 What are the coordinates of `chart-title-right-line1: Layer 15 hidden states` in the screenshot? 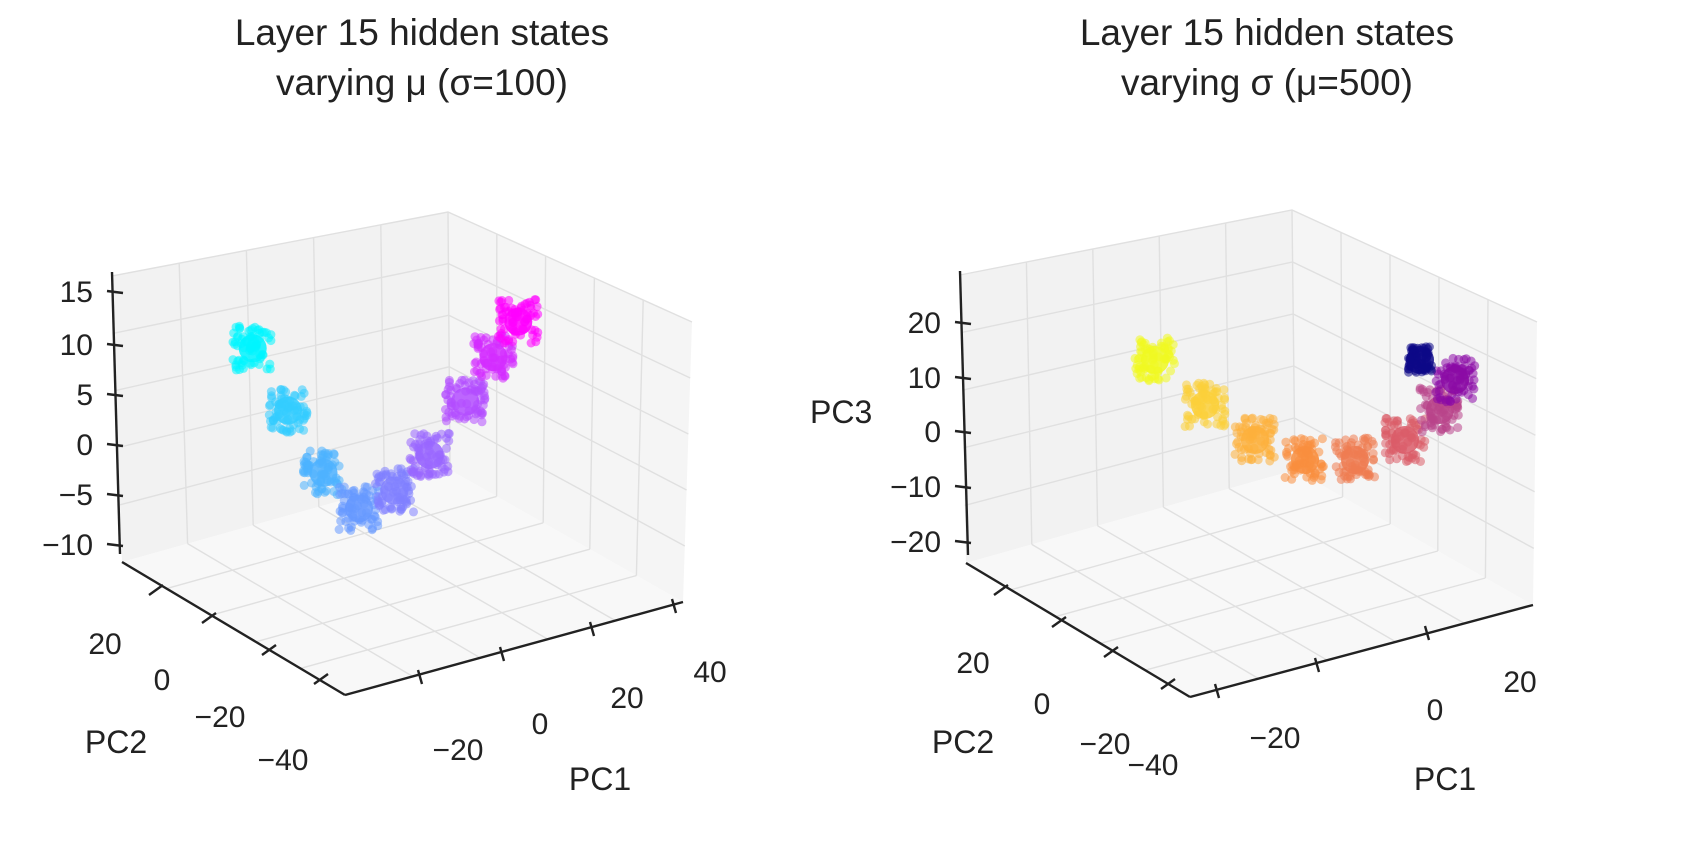 It's located at (1267, 32).